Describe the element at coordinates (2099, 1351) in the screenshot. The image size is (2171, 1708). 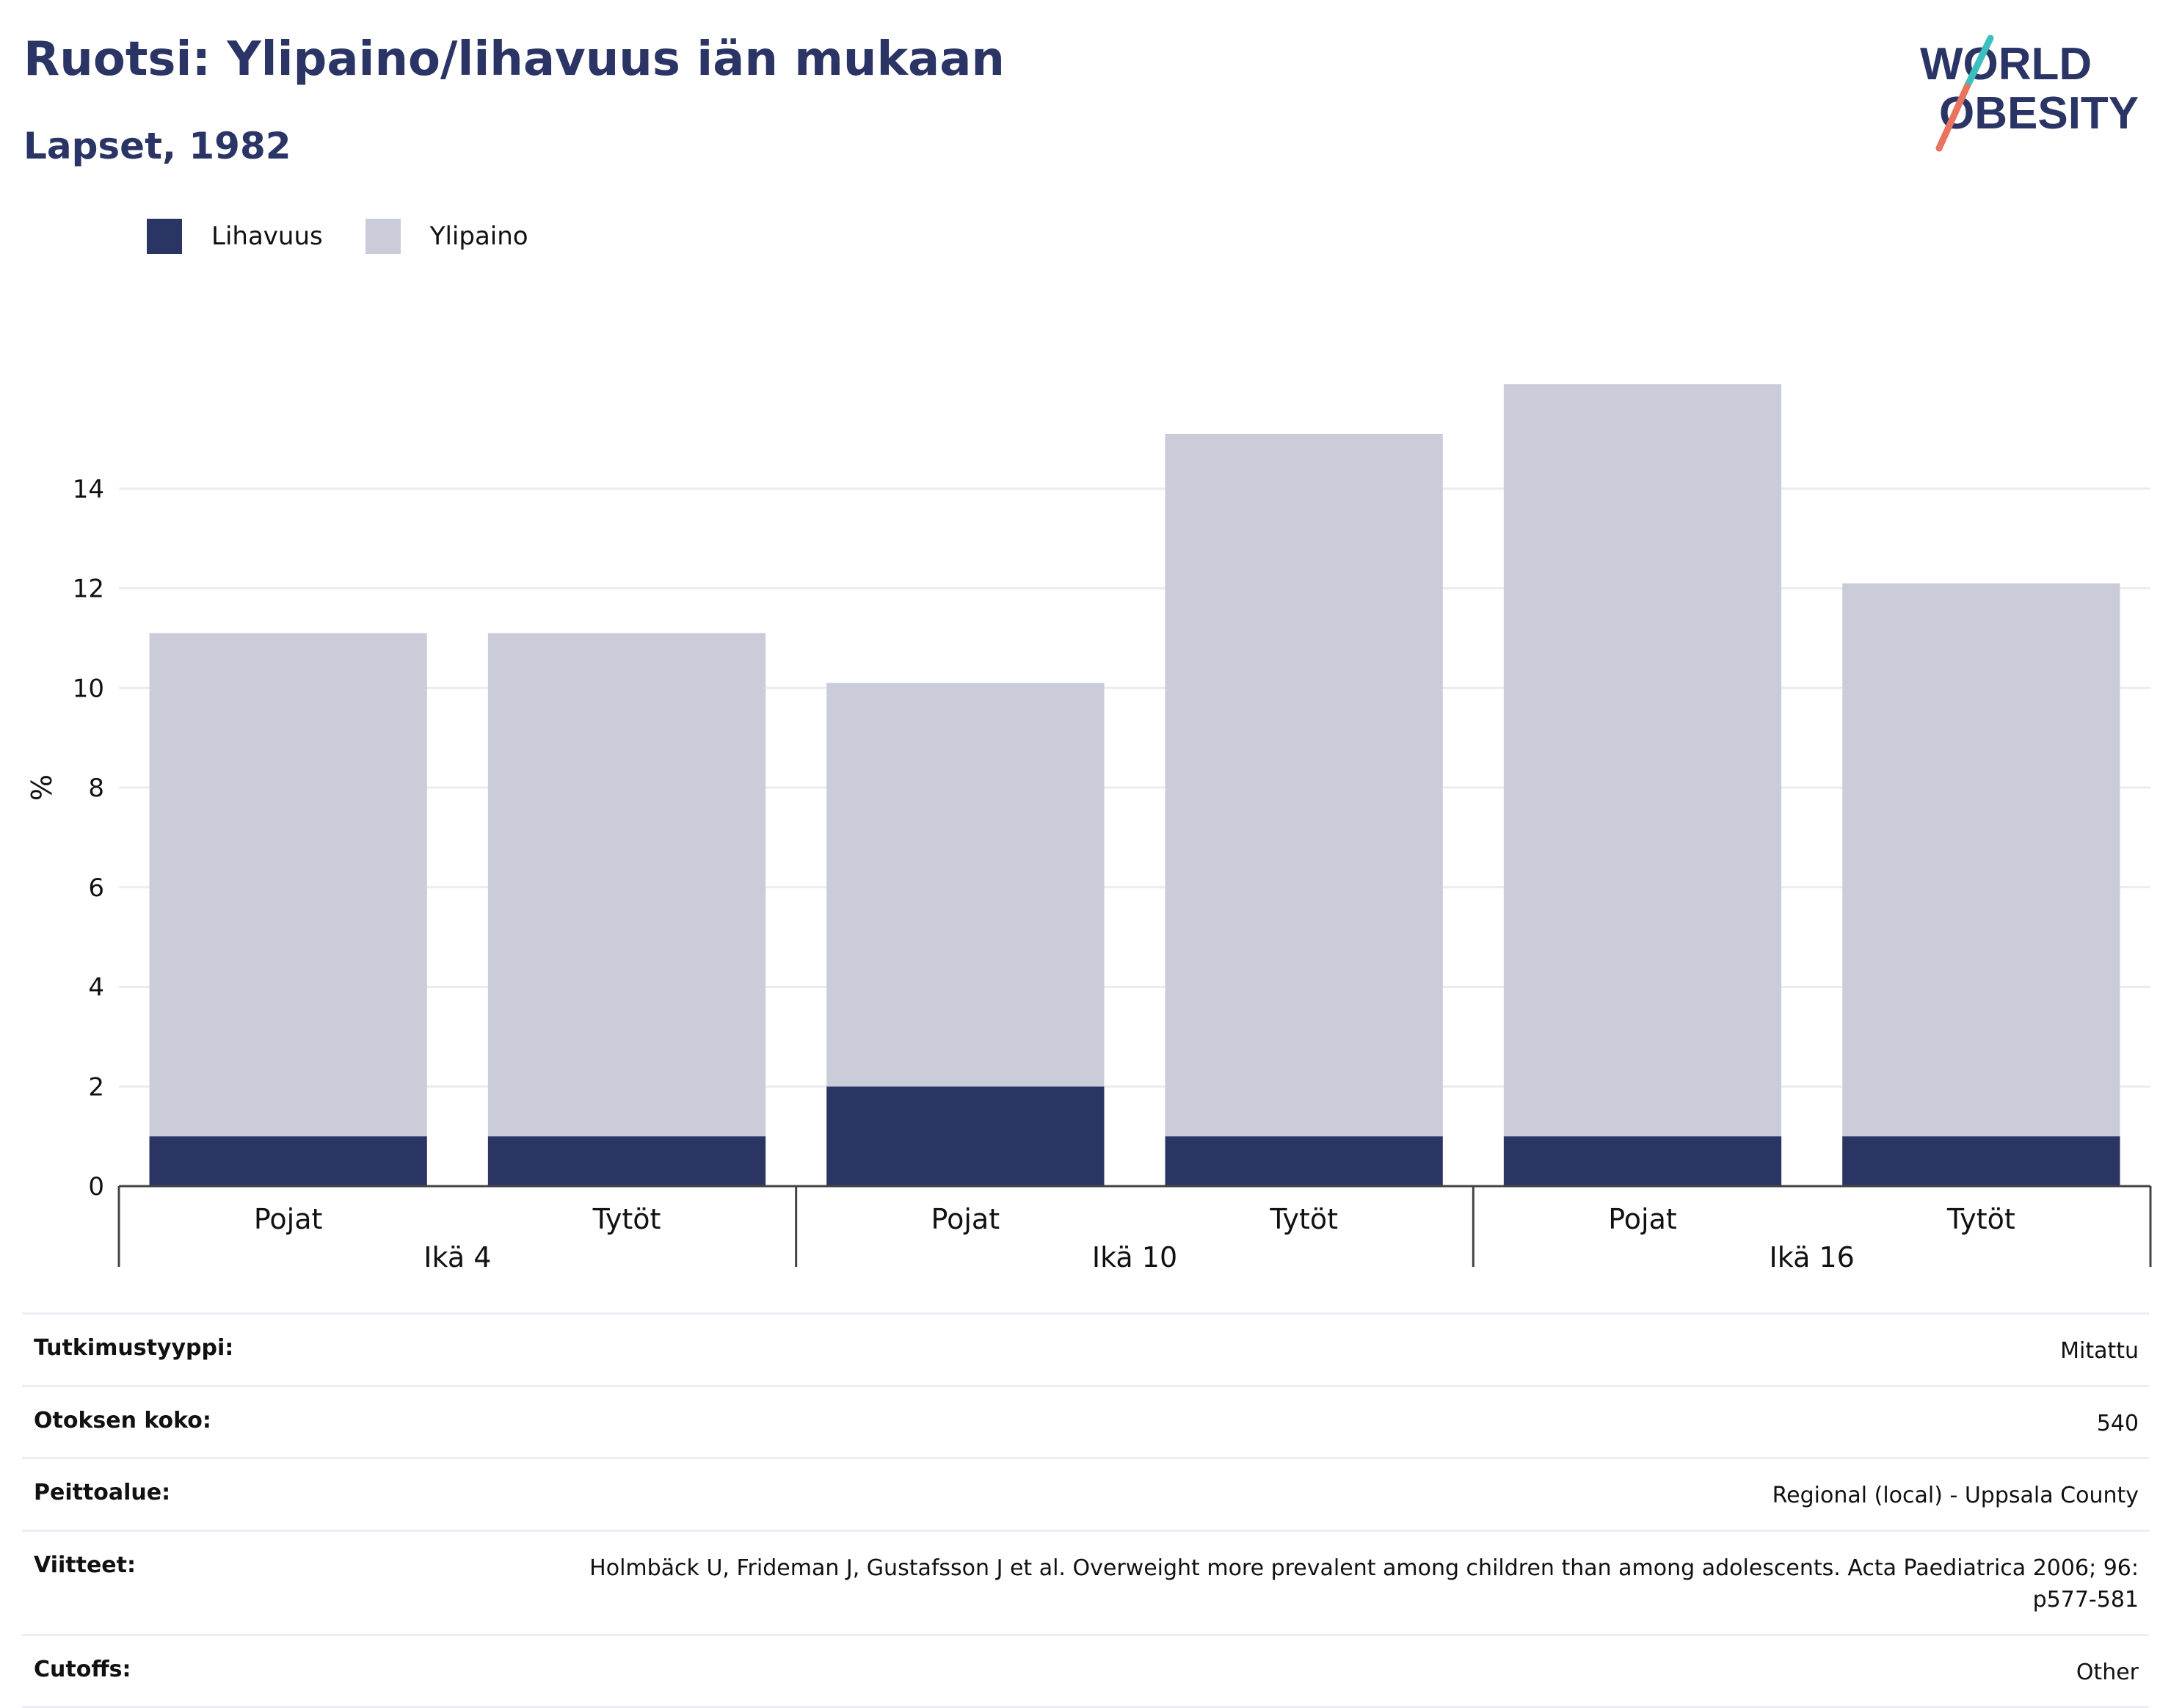
I see `details-value: Mitattu` at that location.